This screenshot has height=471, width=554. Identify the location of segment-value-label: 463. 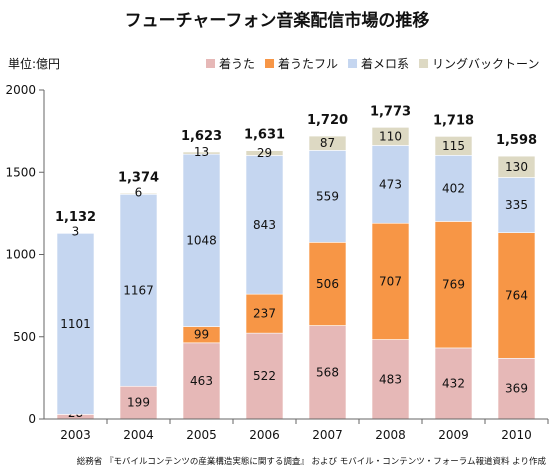
(201, 381).